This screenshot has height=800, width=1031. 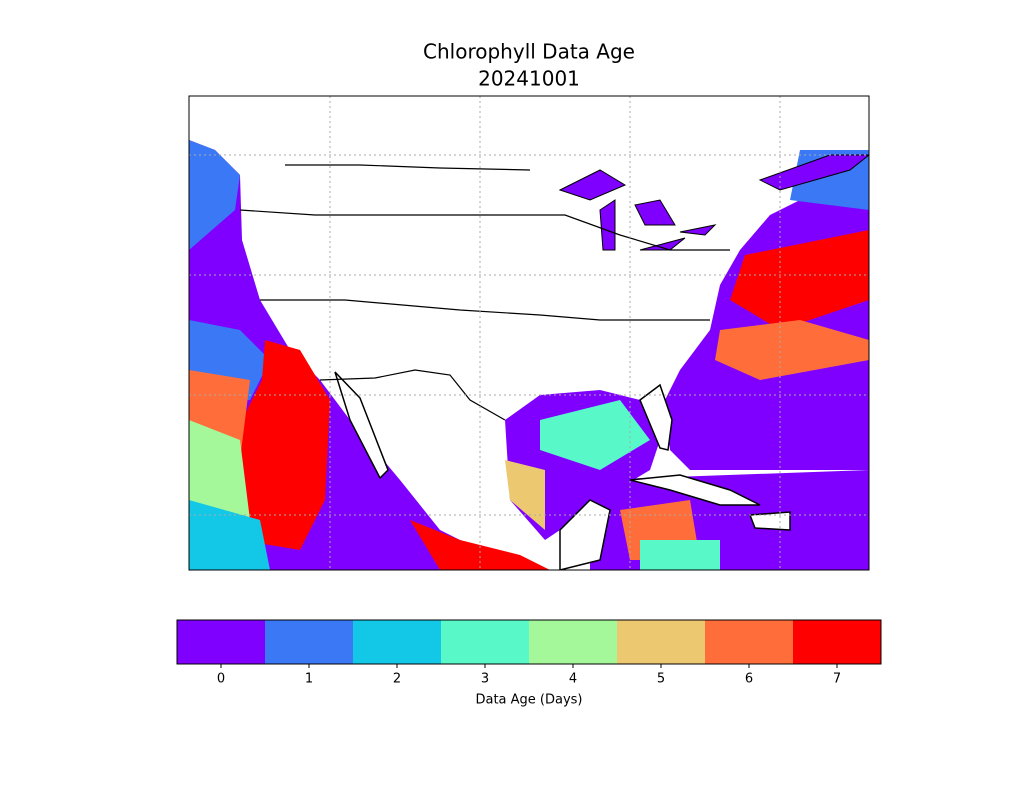 I want to click on baja, so click(x=361, y=425).